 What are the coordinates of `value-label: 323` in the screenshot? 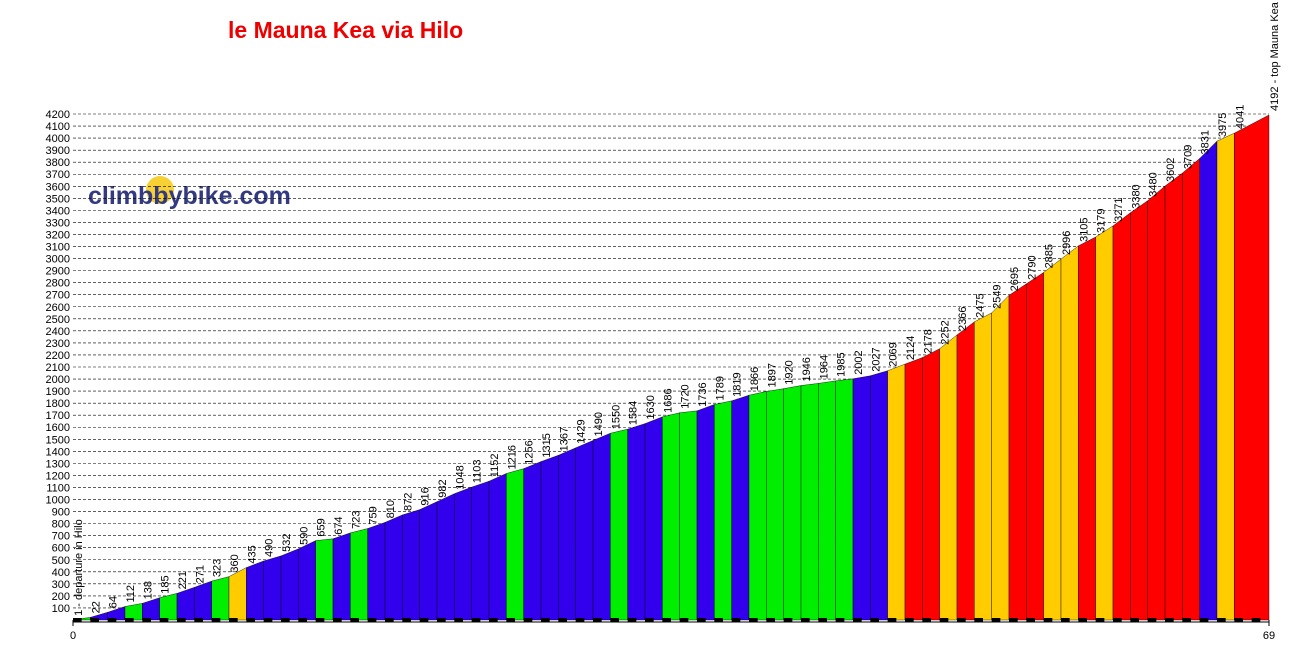 It's located at (218, 568).